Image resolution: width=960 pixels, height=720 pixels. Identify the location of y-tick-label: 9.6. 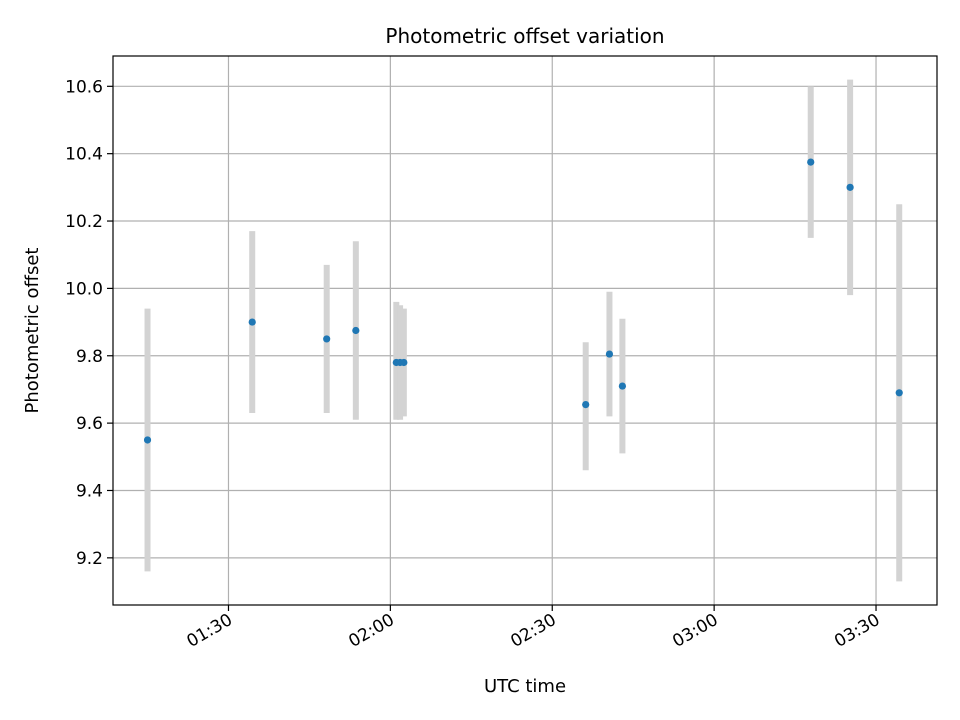
(89, 424).